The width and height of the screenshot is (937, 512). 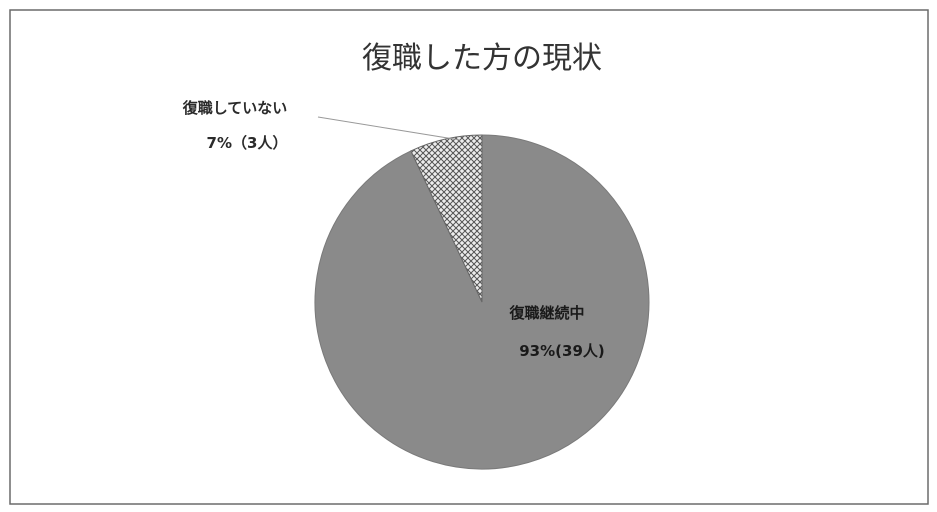 What do you see at coordinates (247, 143) in the screenshot?
I see `slice-label-not-returned-value: 7%（3人）` at bounding box center [247, 143].